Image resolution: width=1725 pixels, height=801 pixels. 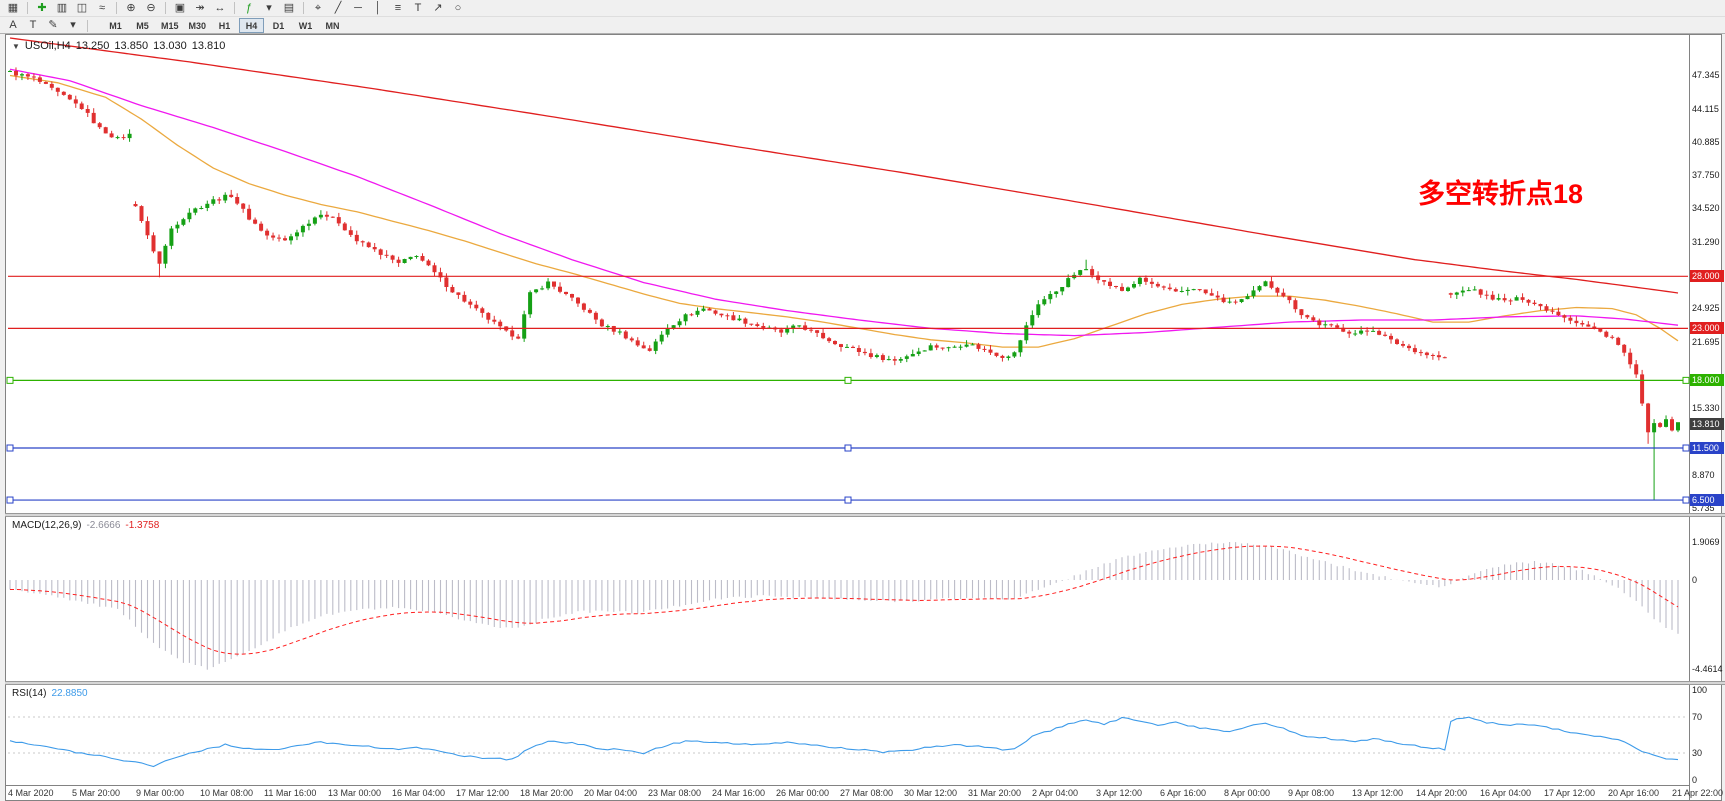 What do you see at coordinates (1378, 793) in the screenshot?
I see `time-axis-label: 13 Apr 12:00` at bounding box center [1378, 793].